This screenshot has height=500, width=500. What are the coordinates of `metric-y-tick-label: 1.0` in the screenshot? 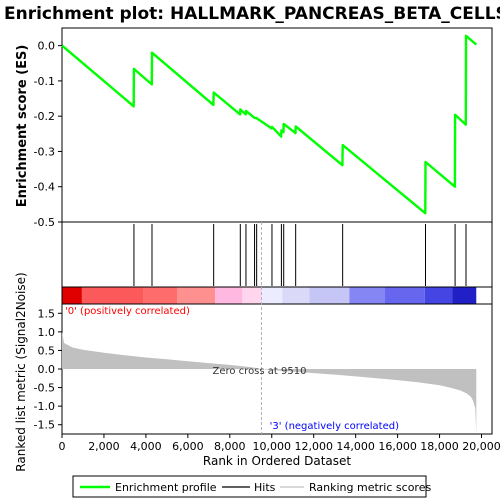 It's located at (47, 332).